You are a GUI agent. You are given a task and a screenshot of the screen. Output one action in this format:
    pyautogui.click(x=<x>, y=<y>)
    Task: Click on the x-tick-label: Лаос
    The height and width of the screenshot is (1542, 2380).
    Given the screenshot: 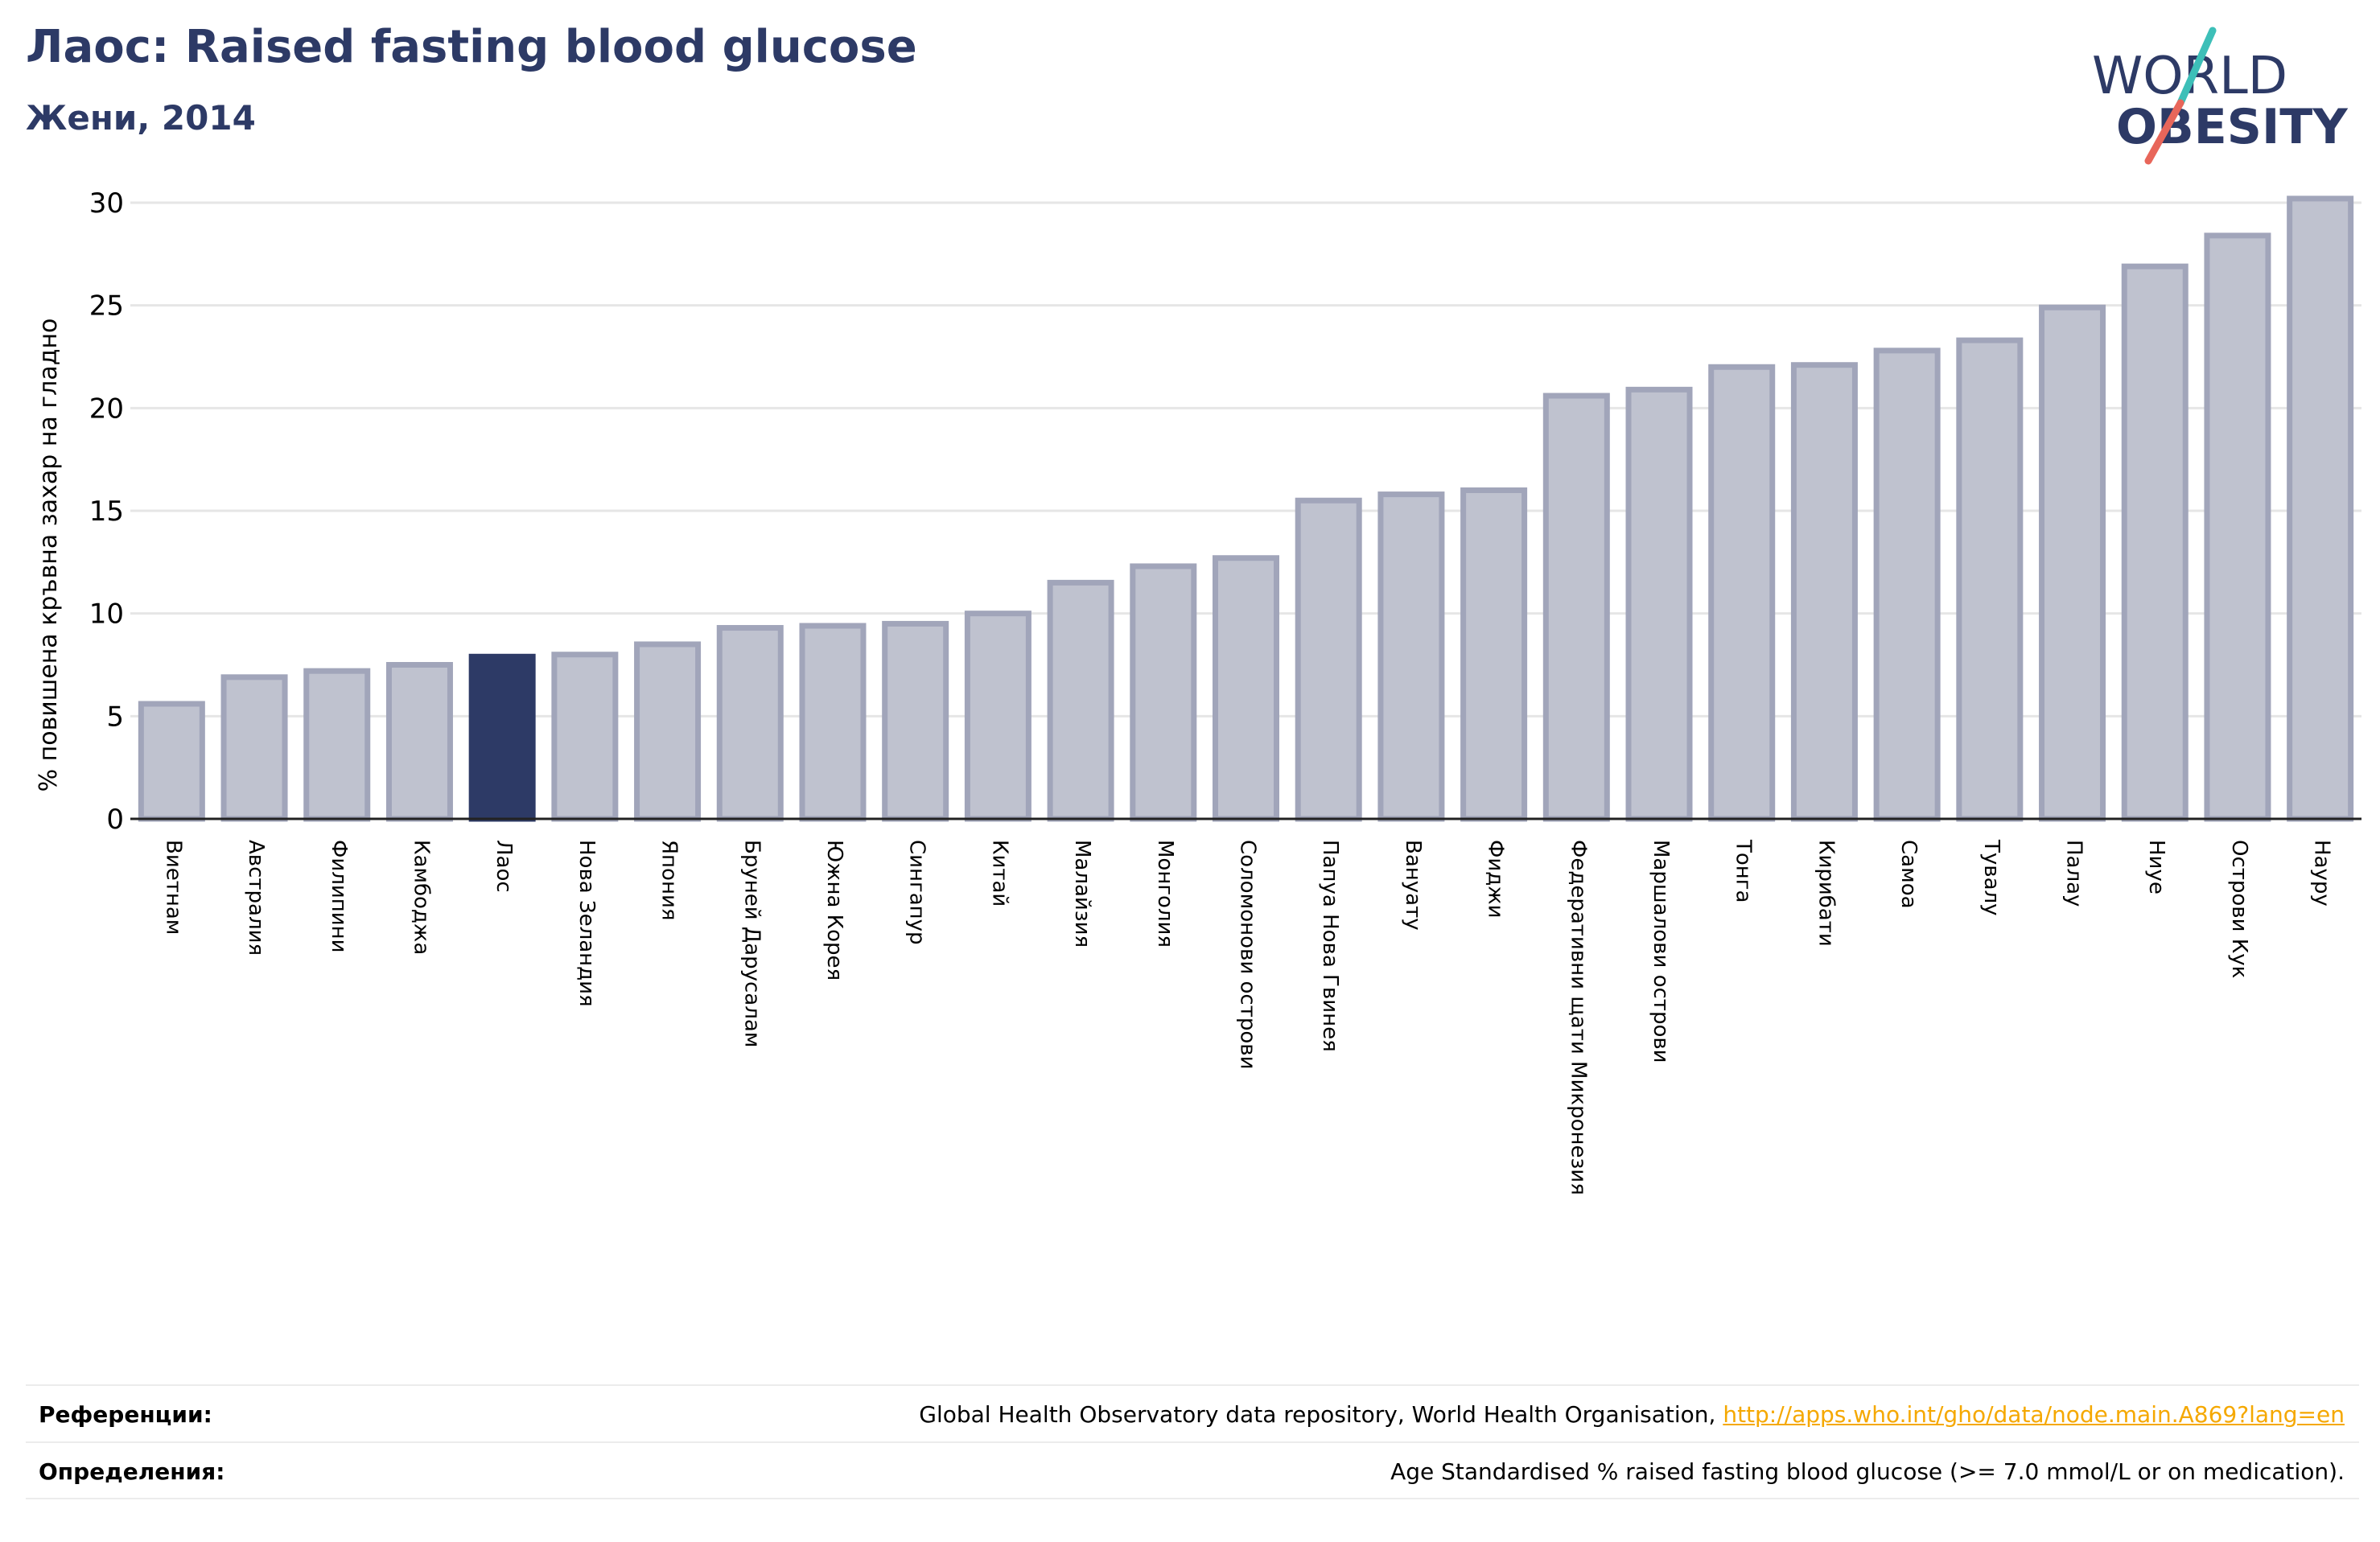 What is the action you would take?
    pyautogui.click(x=504, y=866)
    